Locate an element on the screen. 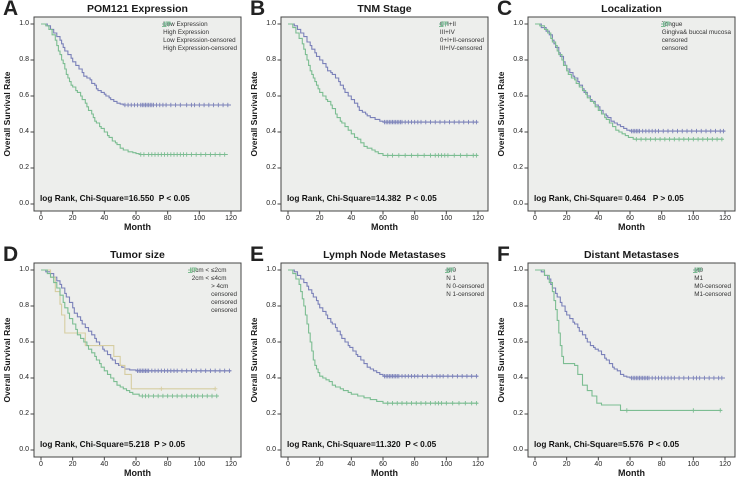 The width and height of the screenshot is (741, 492). panel-letter-D: D is located at coordinates (11, 254).